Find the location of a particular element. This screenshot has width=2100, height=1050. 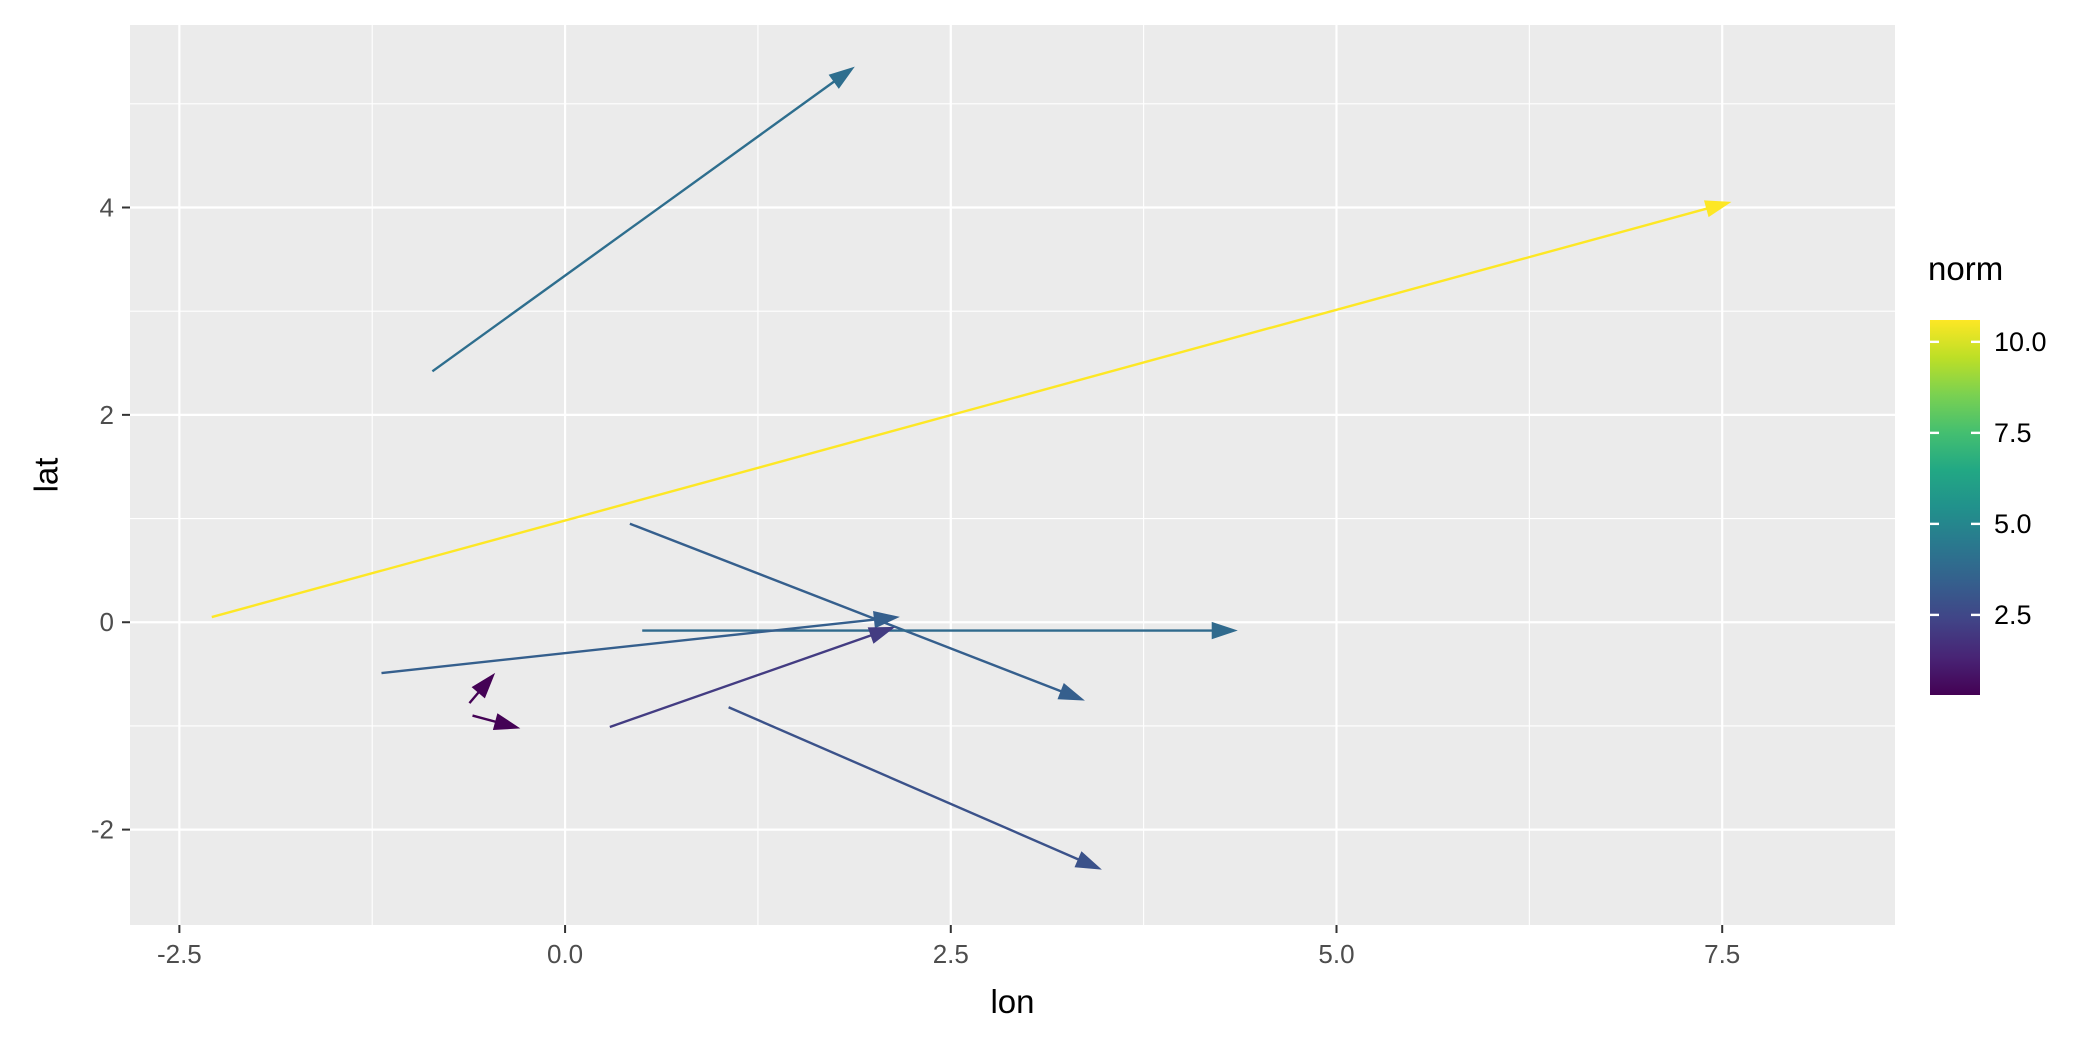

legend-tick-label: 10.0 is located at coordinates (2020, 342).